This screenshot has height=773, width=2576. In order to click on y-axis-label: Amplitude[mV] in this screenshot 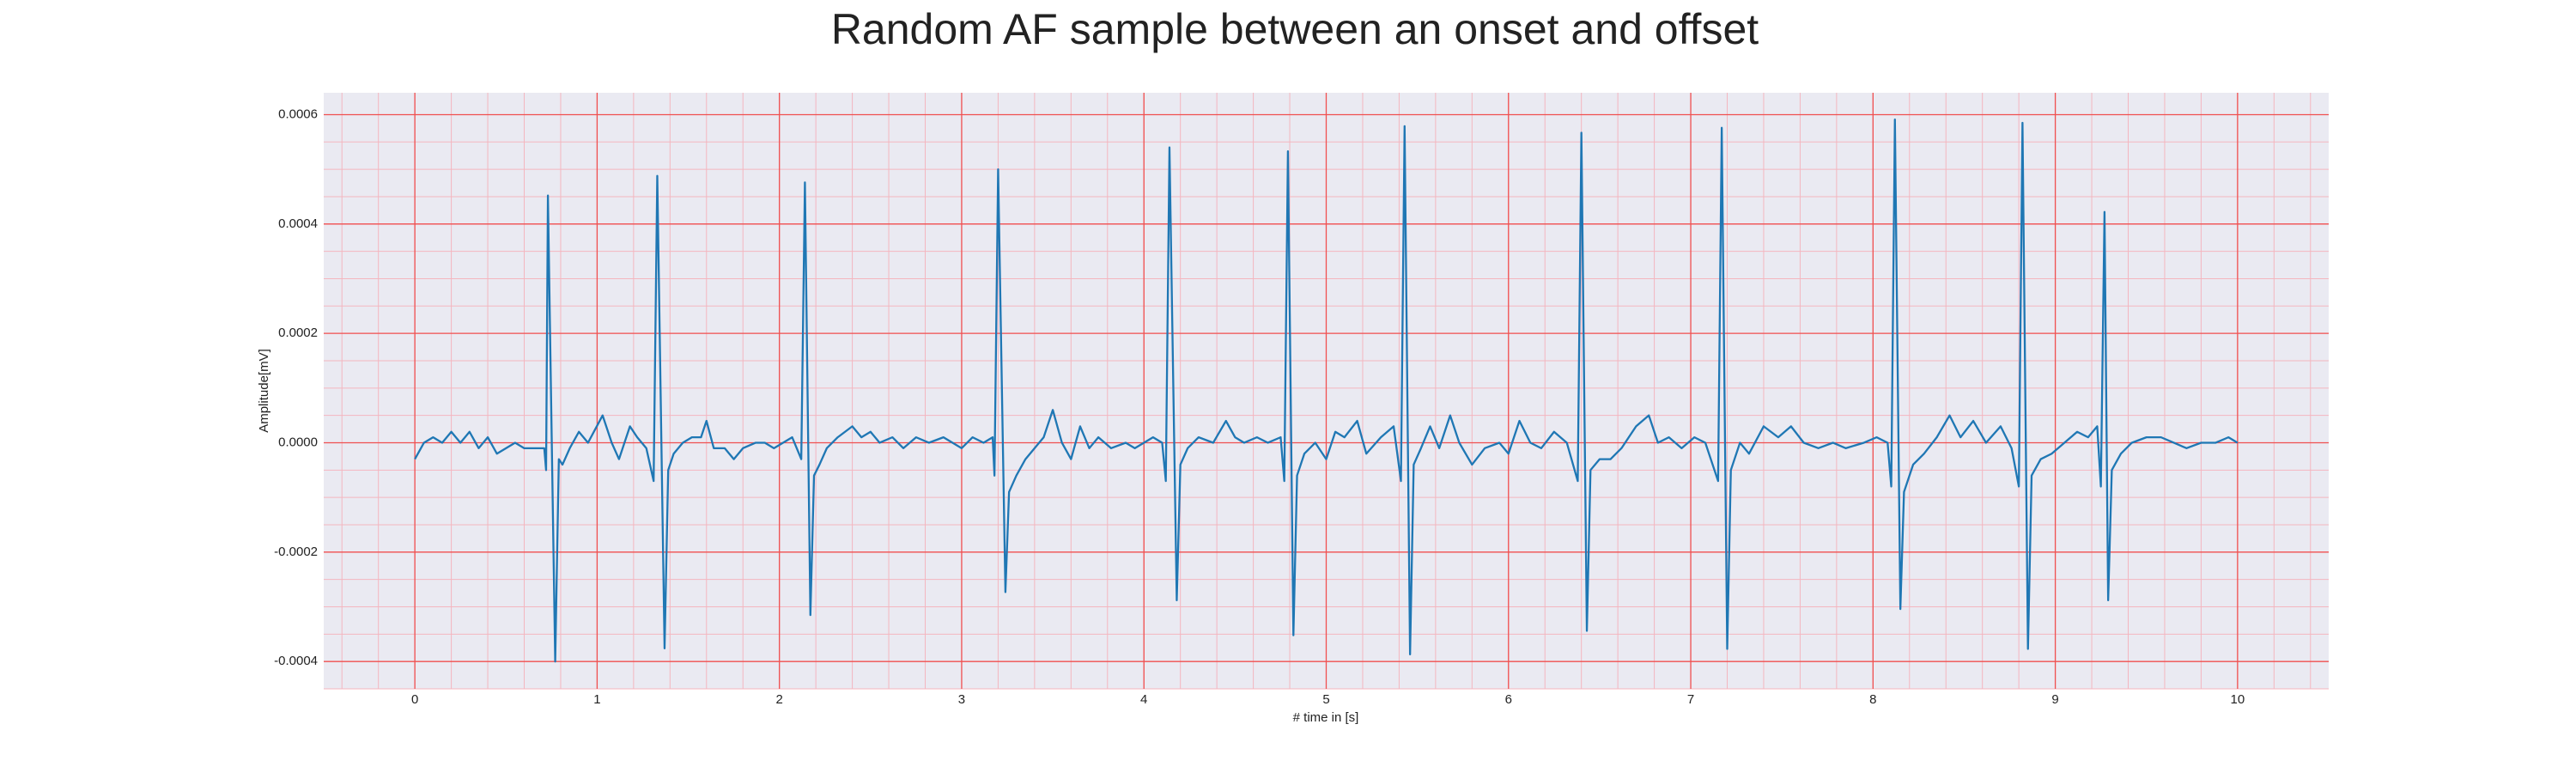, I will do `click(264, 391)`.